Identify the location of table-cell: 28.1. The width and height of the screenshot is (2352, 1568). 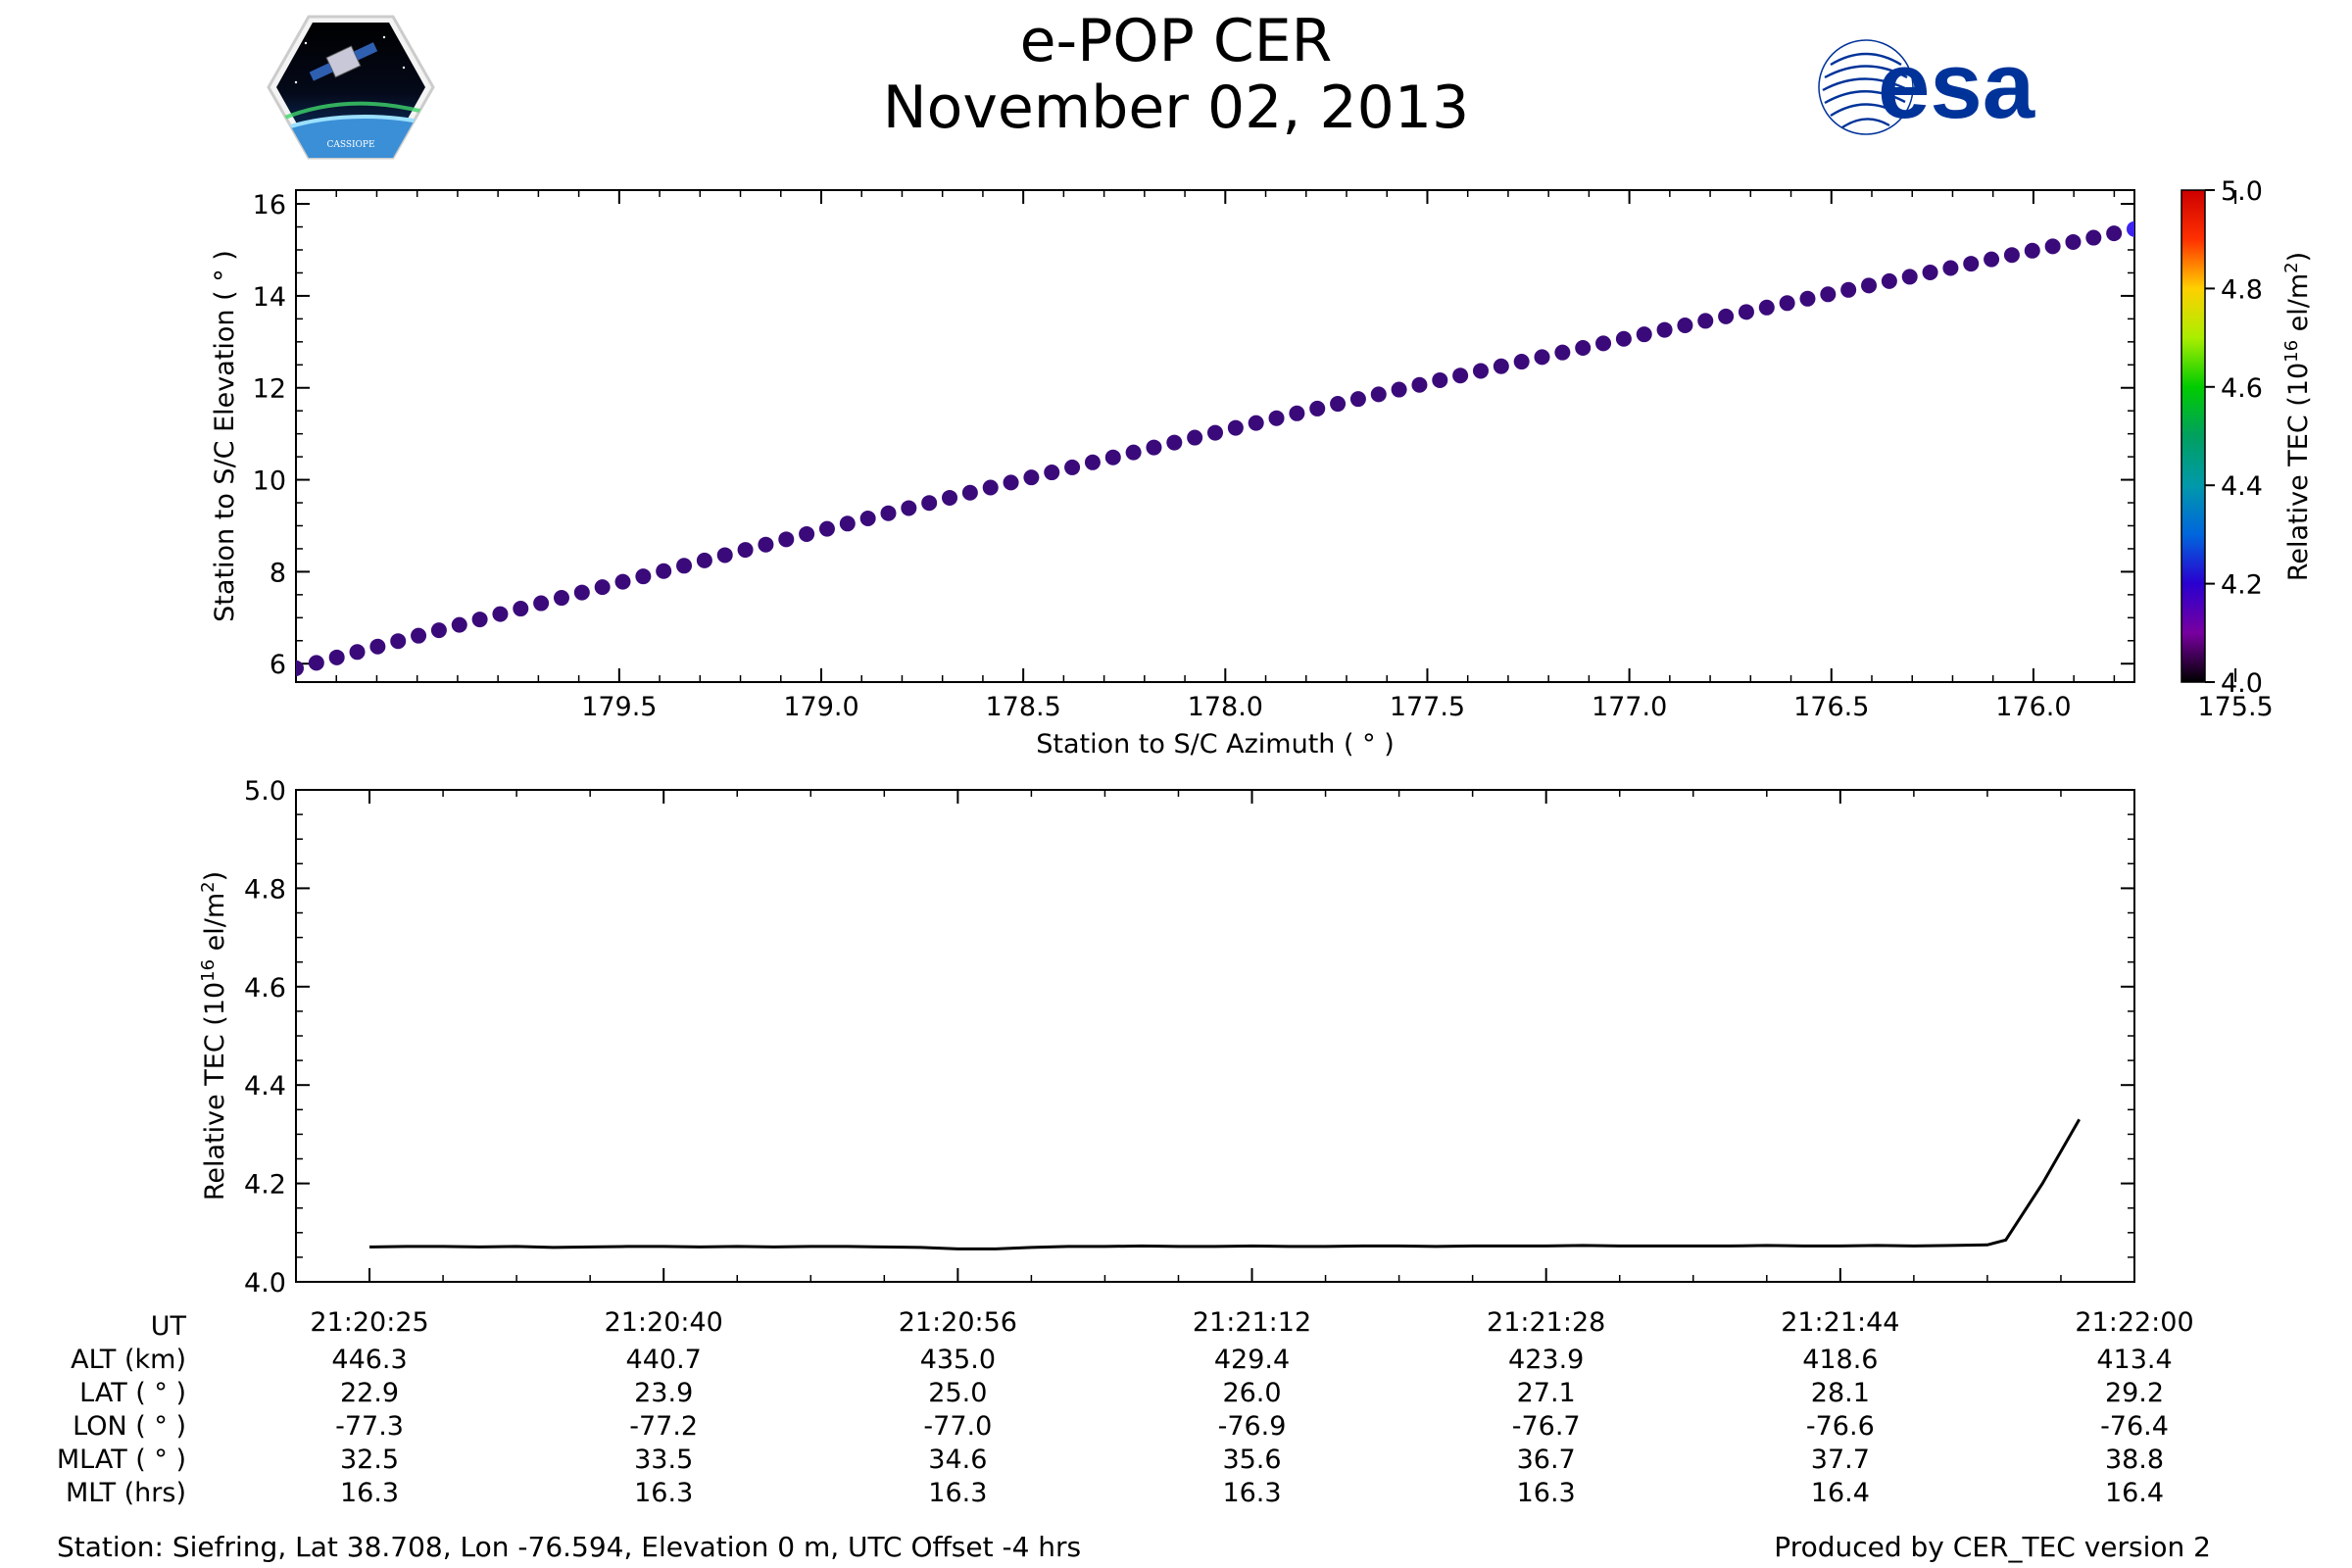
(1840, 1393).